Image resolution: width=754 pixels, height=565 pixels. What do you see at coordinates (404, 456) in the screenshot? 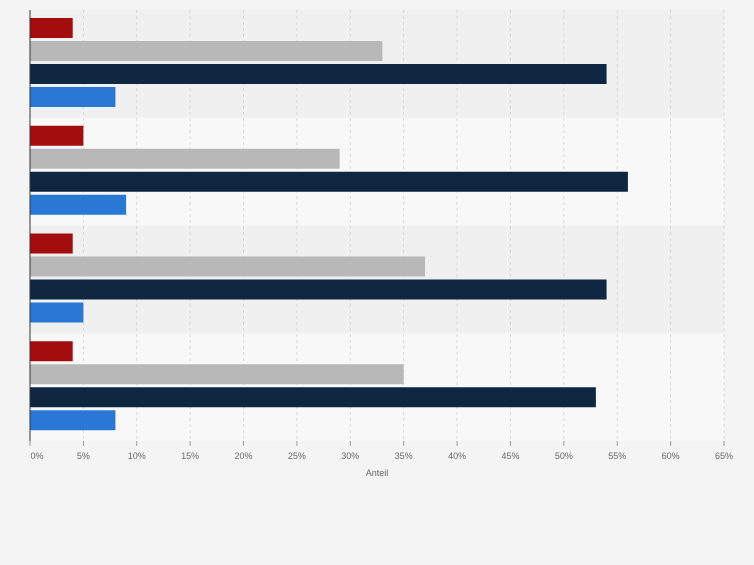
I see `tick-label: 35%` at bounding box center [404, 456].